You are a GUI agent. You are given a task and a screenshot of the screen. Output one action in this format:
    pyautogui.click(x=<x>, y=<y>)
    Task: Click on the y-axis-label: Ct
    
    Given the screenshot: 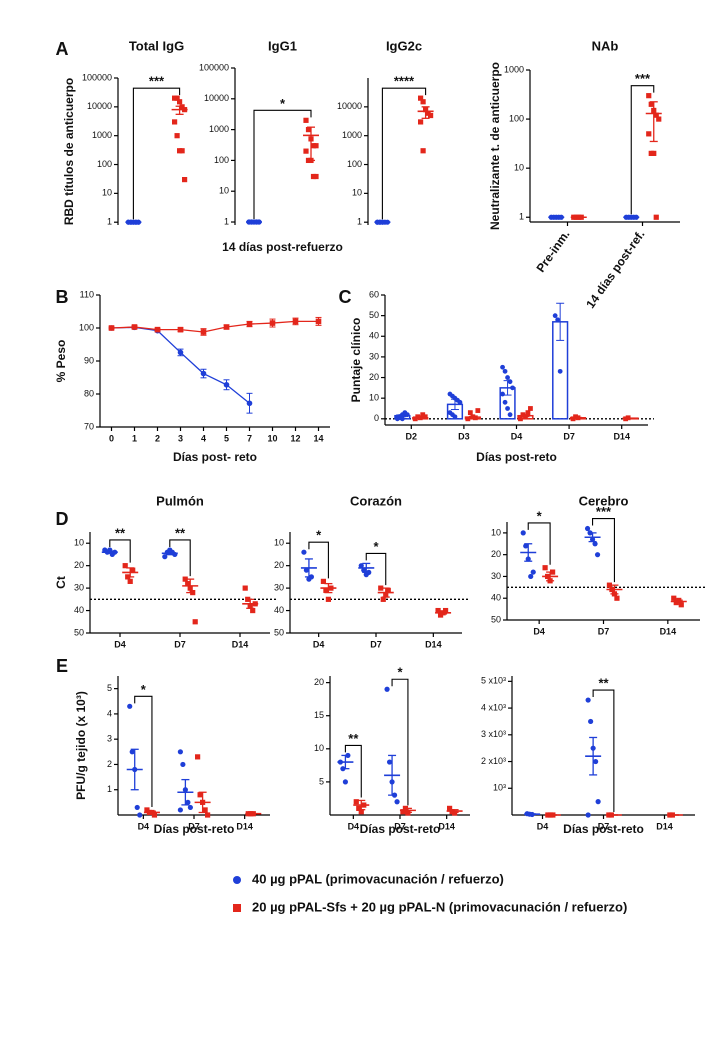 What is the action you would take?
    pyautogui.click(x=61, y=582)
    